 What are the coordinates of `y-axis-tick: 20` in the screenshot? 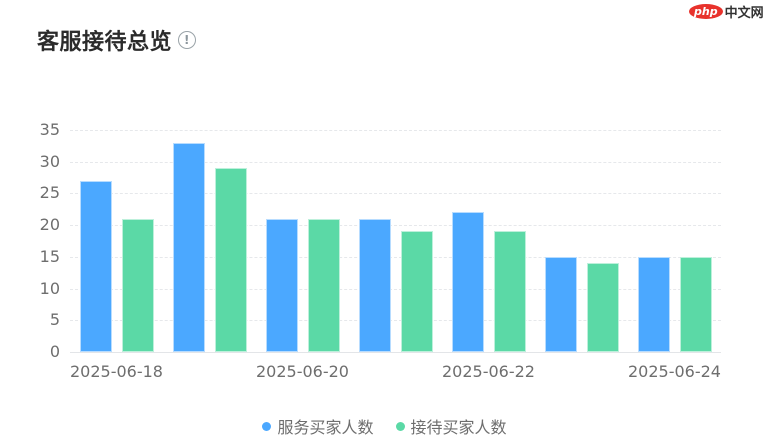 It's located at (49, 225).